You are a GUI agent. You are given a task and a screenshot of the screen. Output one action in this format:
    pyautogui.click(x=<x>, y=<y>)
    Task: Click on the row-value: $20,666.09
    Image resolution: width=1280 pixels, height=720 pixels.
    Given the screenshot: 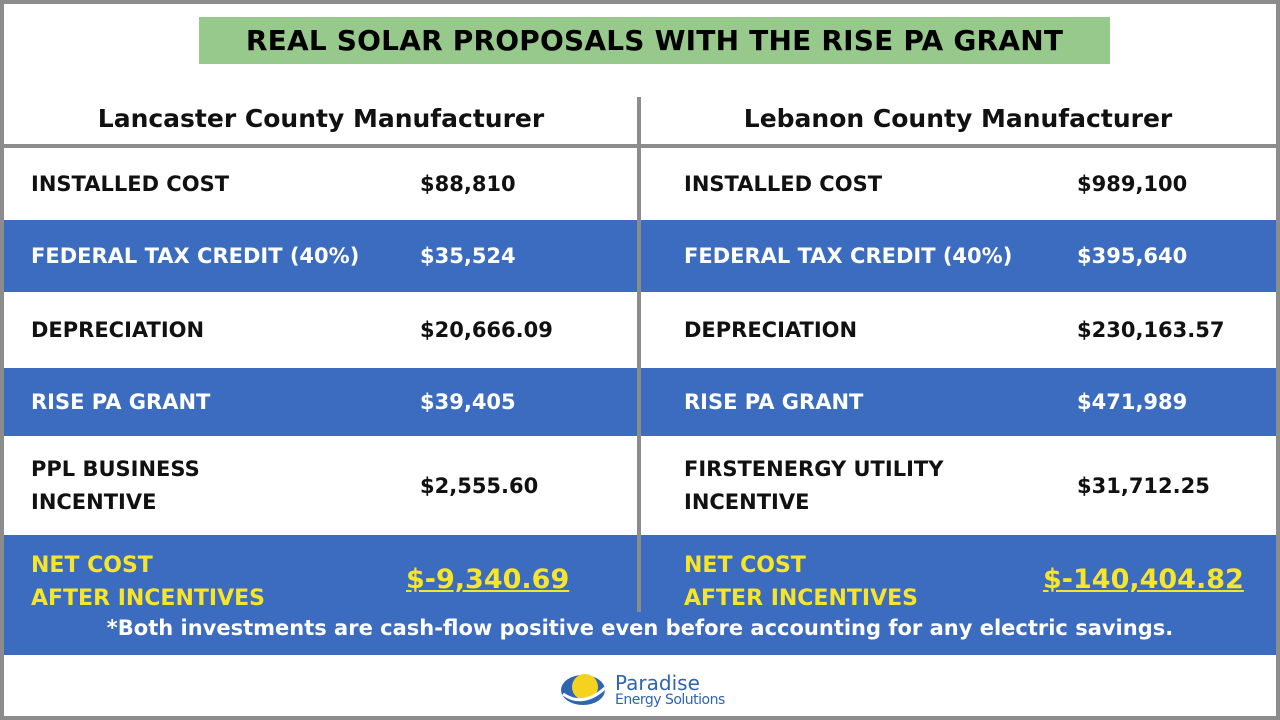 What is the action you would take?
    pyautogui.click(x=486, y=330)
    